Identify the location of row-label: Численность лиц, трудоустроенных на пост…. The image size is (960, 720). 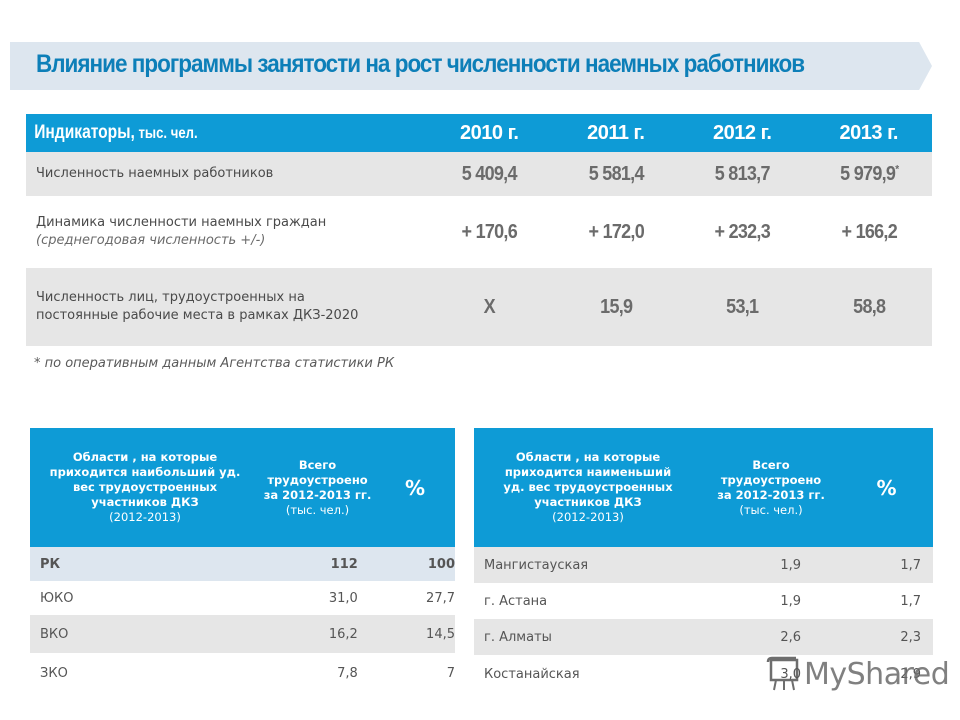
(197, 306).